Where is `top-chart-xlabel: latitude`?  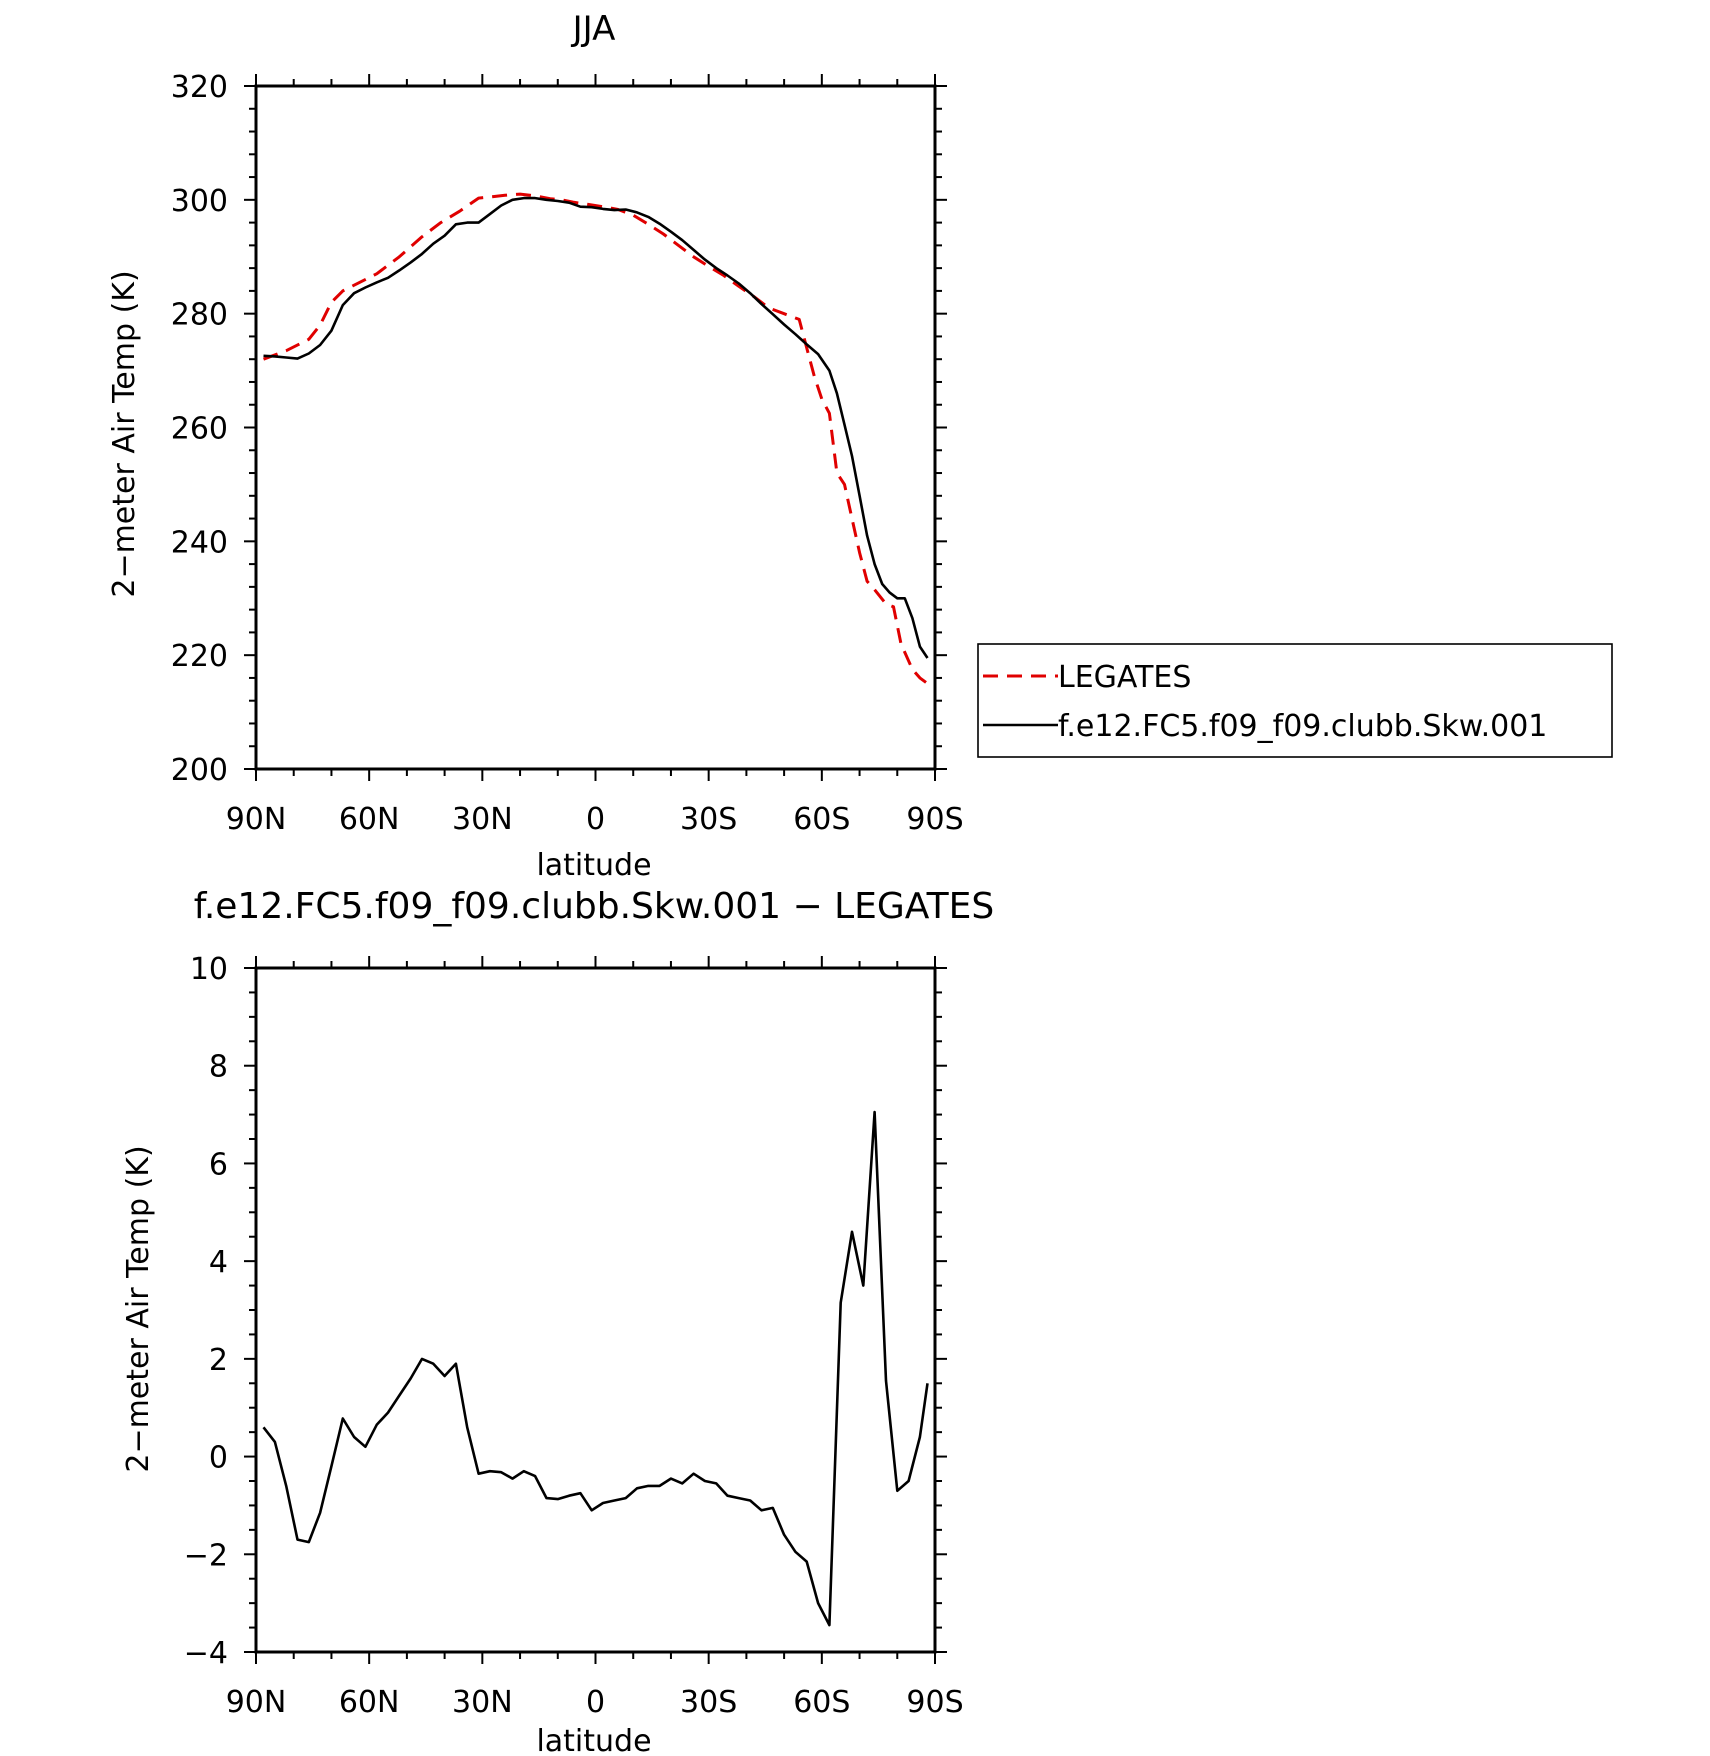 top-chart-xlabel: latitude is located at coordinates (593, 865).